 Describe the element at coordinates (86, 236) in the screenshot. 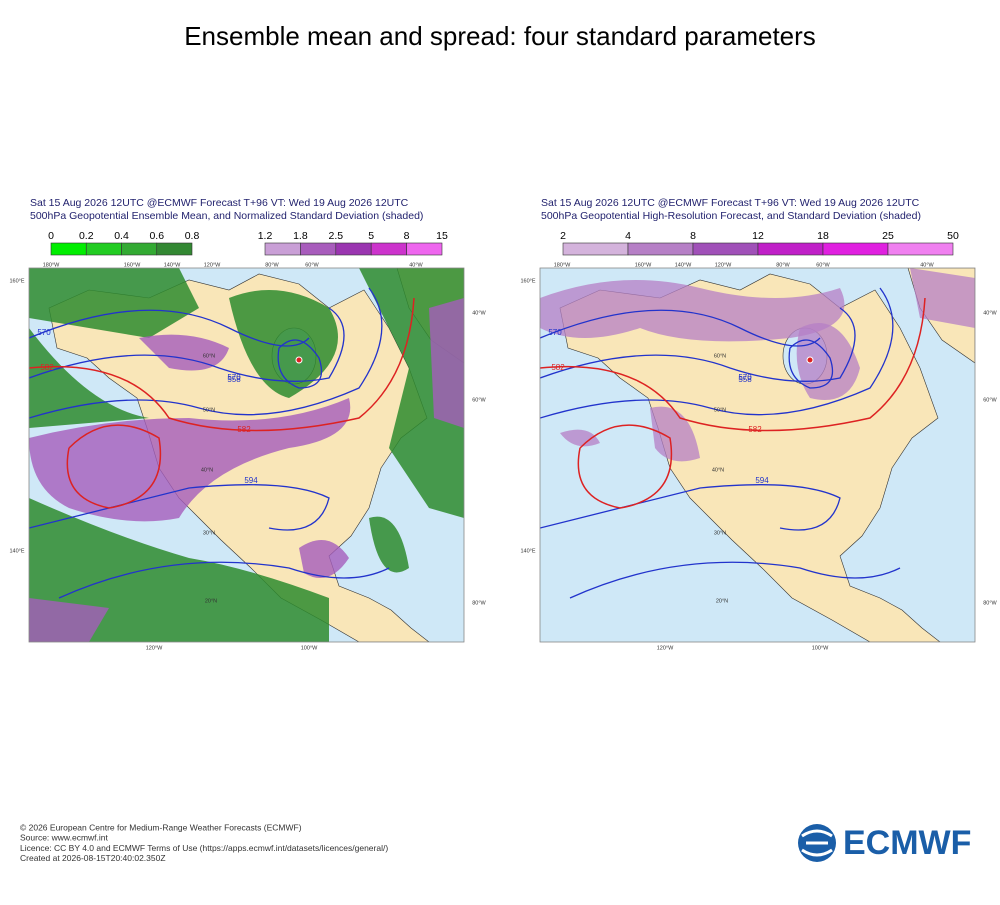

I see `colorbar-label: 0.2` at that location.